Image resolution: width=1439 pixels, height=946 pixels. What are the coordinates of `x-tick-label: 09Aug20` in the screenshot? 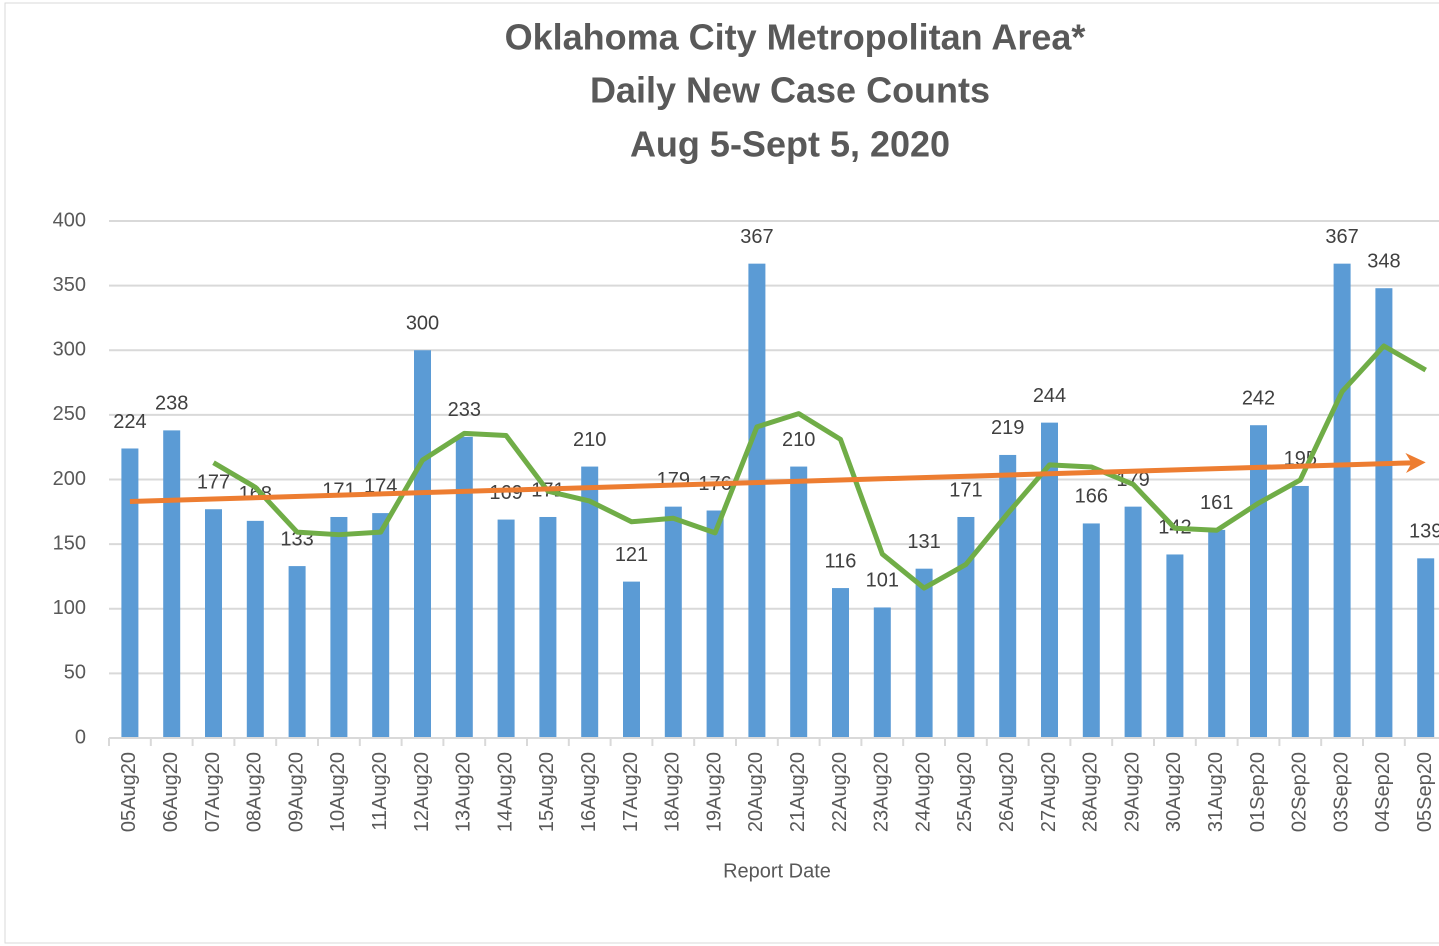 It's located at (296, 792).